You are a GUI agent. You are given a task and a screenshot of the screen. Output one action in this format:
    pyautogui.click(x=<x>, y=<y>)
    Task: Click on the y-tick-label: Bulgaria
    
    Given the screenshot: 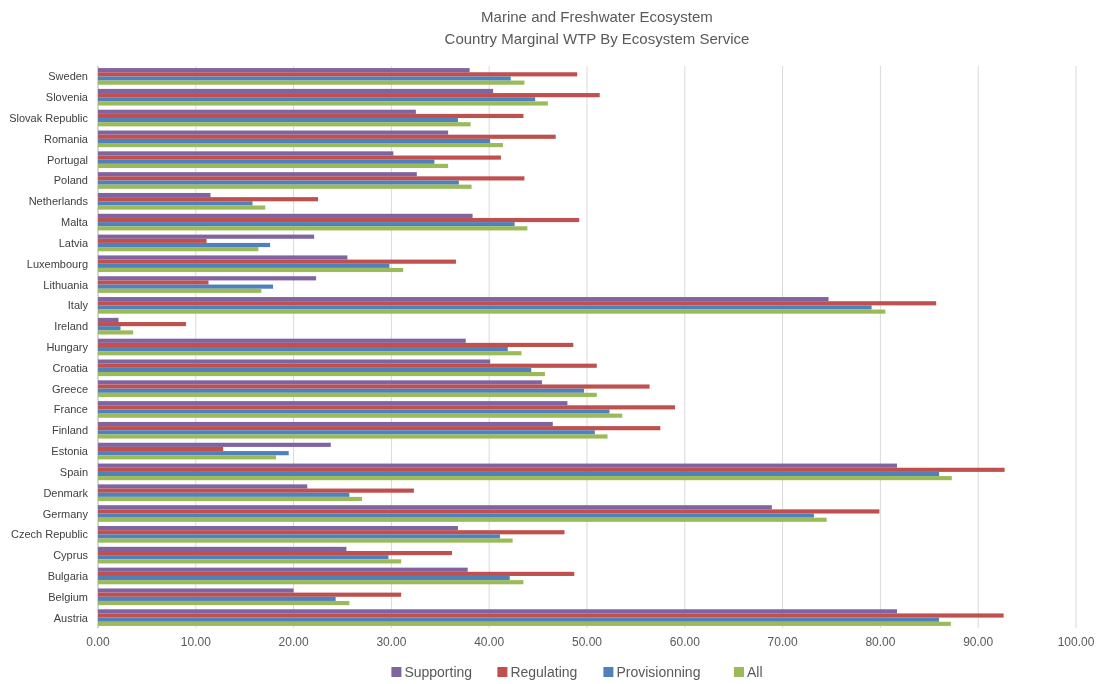 What is the action you would take?
    pyautogui.click(x=68, y=575)
    